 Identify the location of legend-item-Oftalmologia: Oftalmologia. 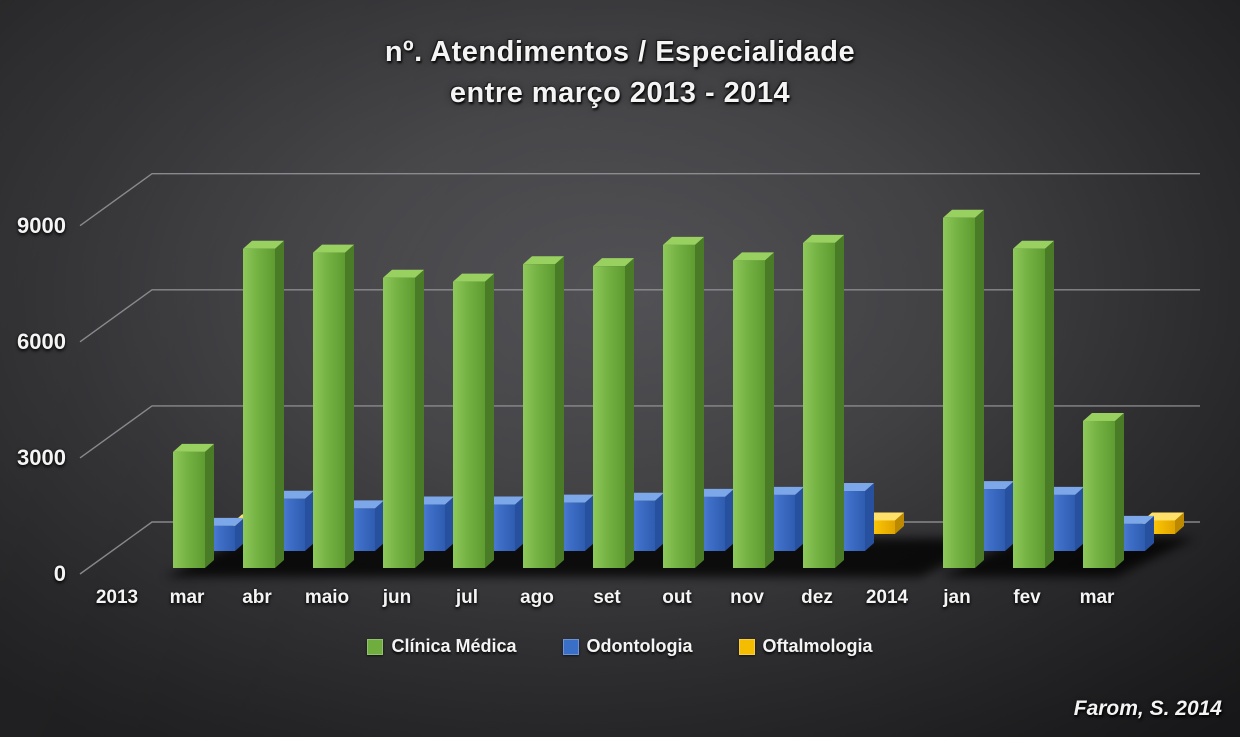
(805, 646).